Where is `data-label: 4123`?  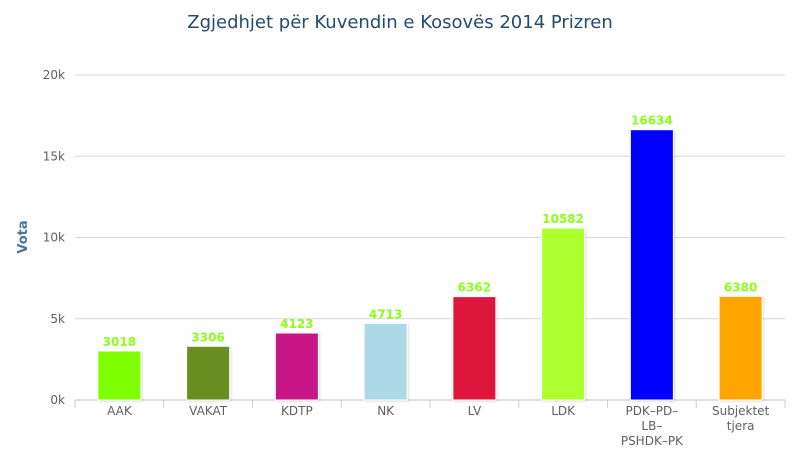 data-label: 4123 is located at coordinates (296, 324).